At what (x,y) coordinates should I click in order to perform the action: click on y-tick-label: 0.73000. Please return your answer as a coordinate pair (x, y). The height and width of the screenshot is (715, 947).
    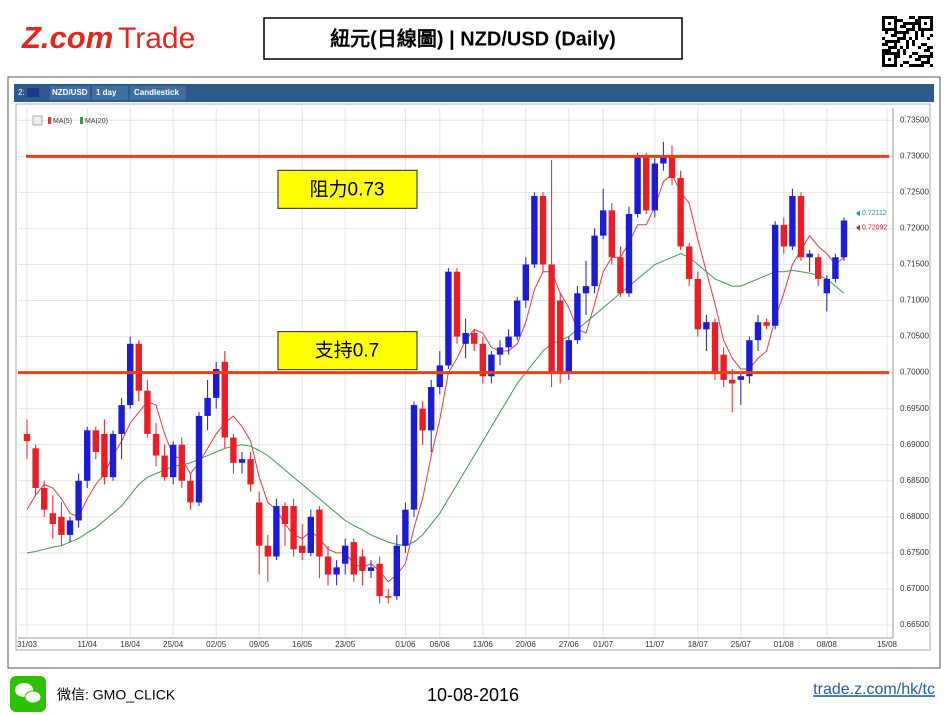
    Looking at the image, I should click on (914, 155).